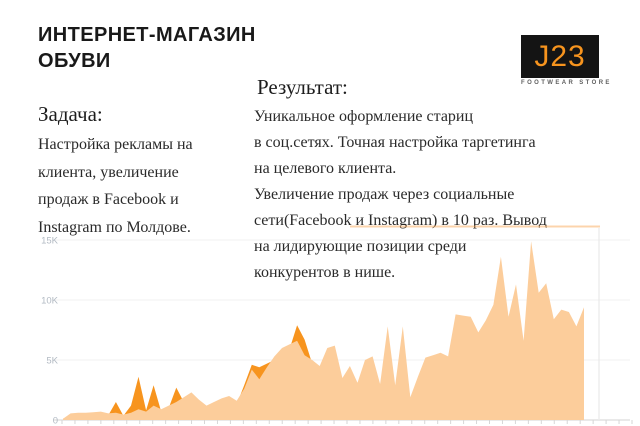  Describe the element at coordinates (50, 331) in the screenshot. I see `y-axis-labels: 0 5K 10K 15K` at that location.